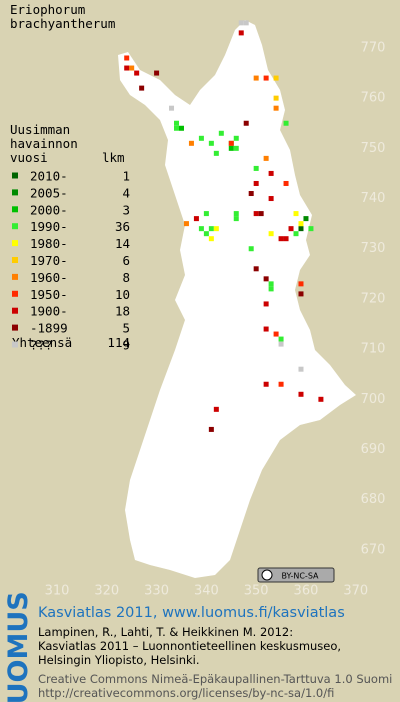 The height and width of the screenshot is (702, 400). I want to click on y-tick-label: 750, so click(373, 148).